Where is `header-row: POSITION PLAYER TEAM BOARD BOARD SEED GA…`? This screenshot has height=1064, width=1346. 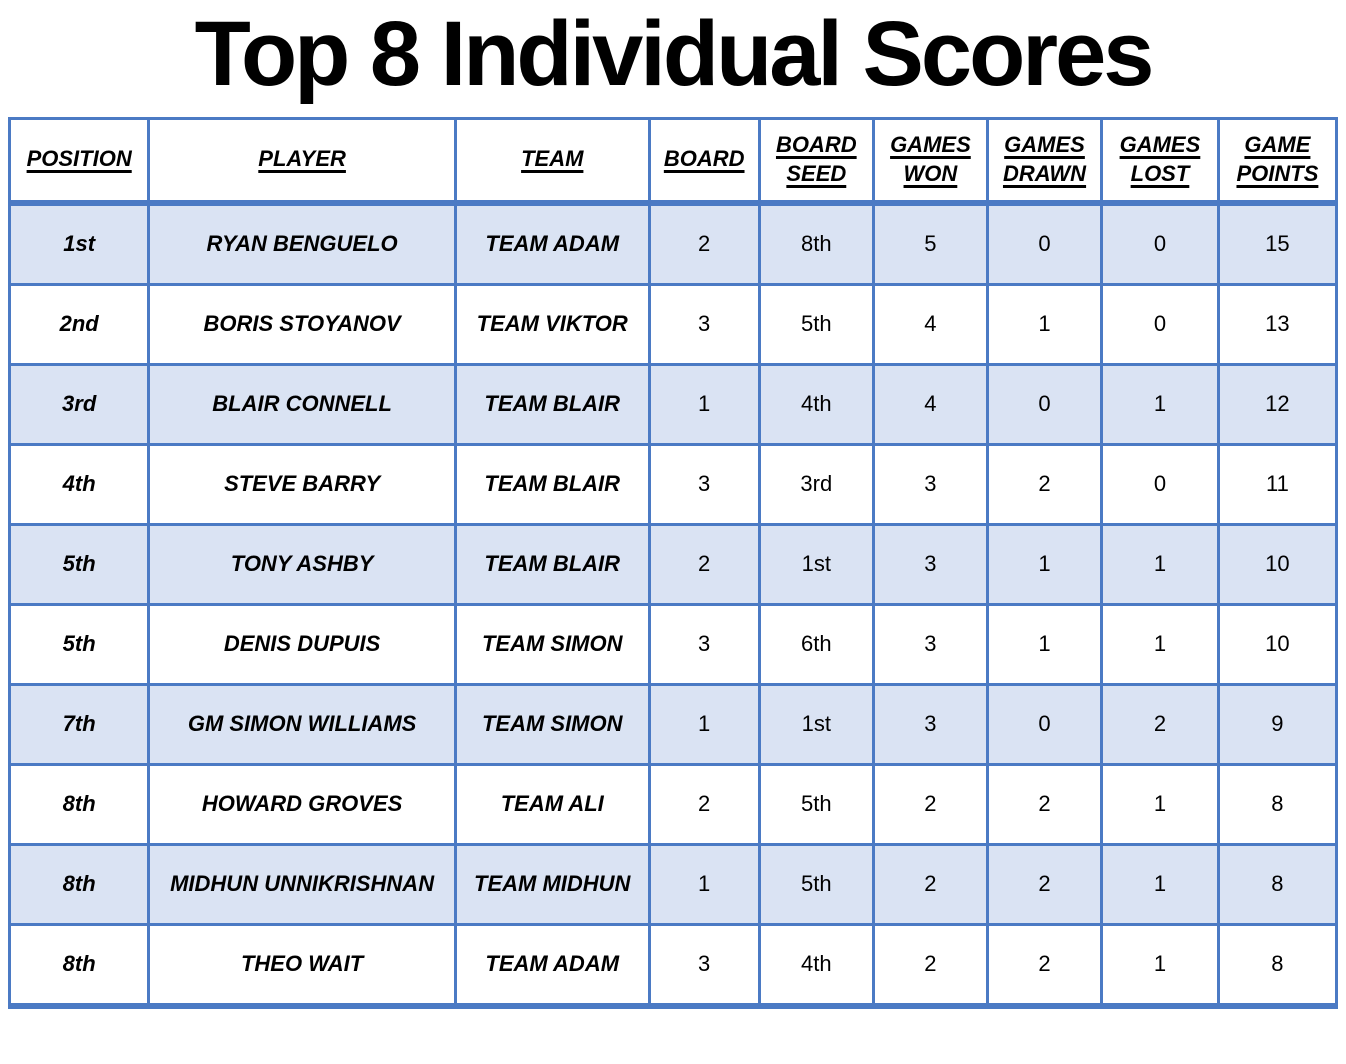 header-row: POSITION PLAYER TEAM BOARD BOARD SEED GA… is located at coordinates (673, 161).